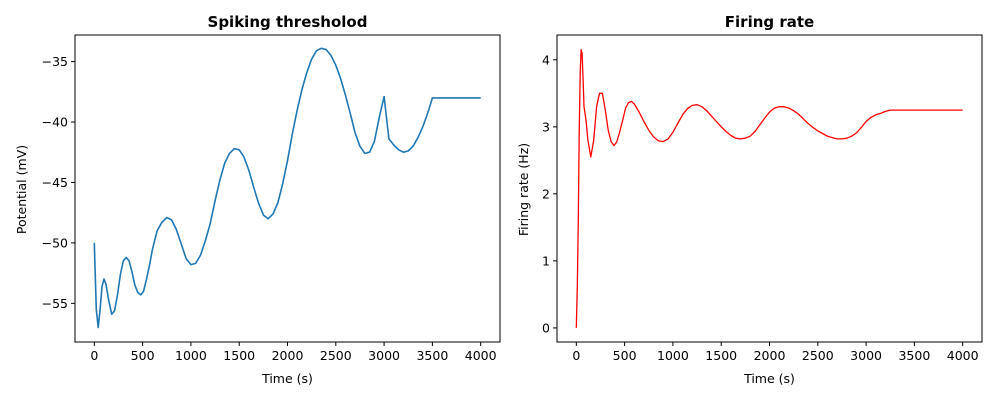  I want to click on y-tick-label: 2, so click(546, 193).